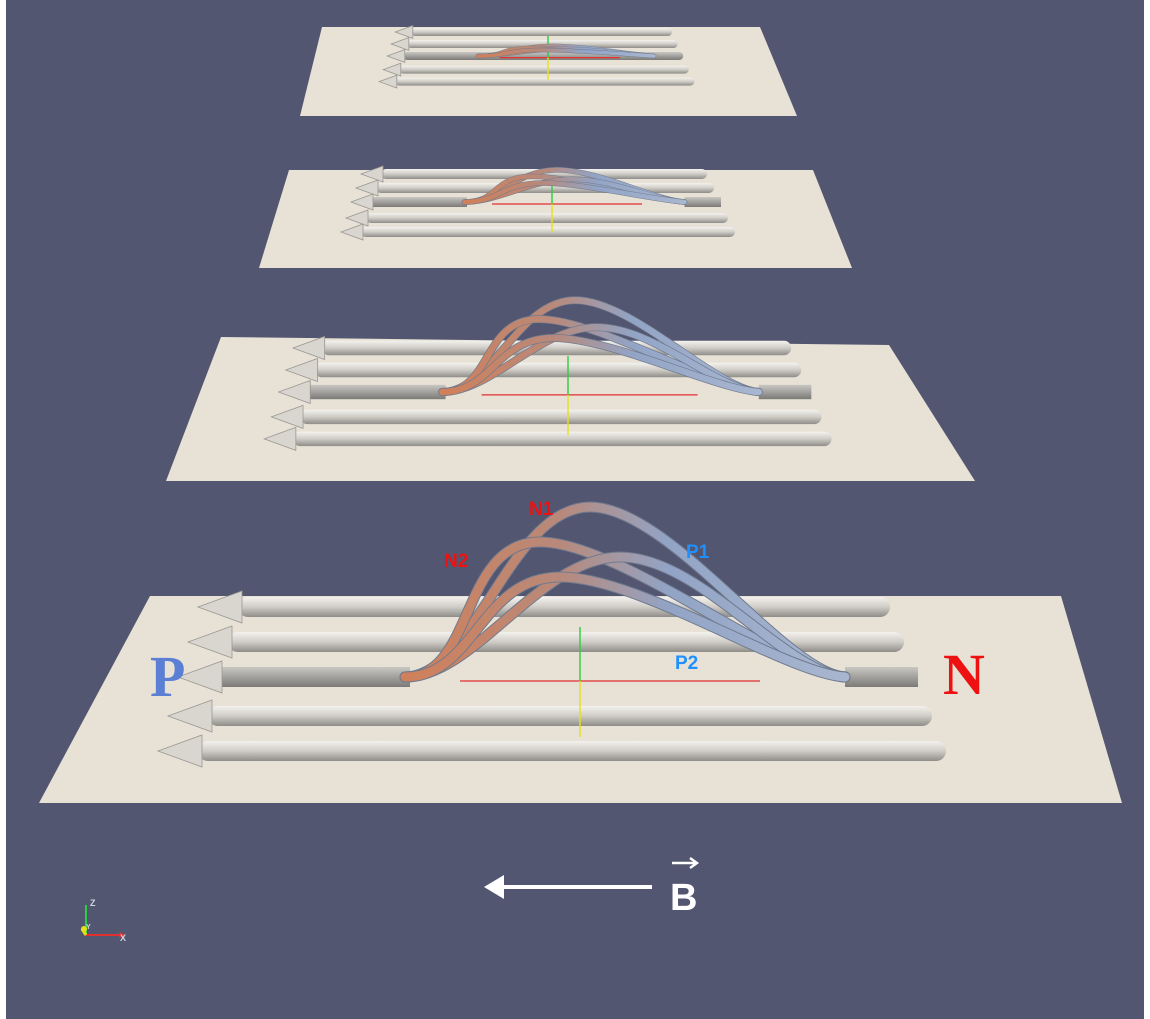 Image resolution: width=1150 pixels, height=1019 pixels. I want to click on y-axis-label: Y, so click(88, 927).